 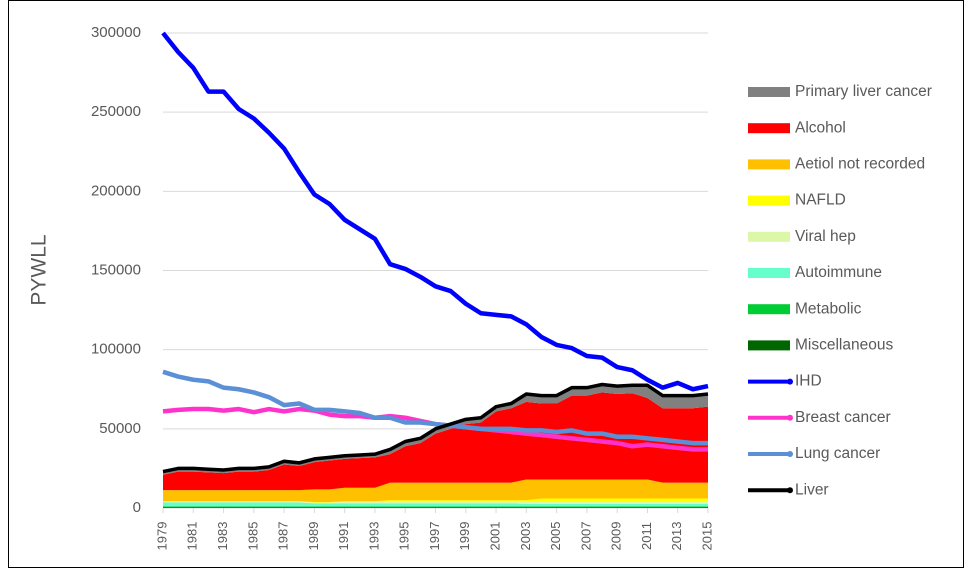 What do you see at coordinates (843, 417) in the screenshot?
I see `legend-label: Breast cancer` at bounding box center [843, 417].